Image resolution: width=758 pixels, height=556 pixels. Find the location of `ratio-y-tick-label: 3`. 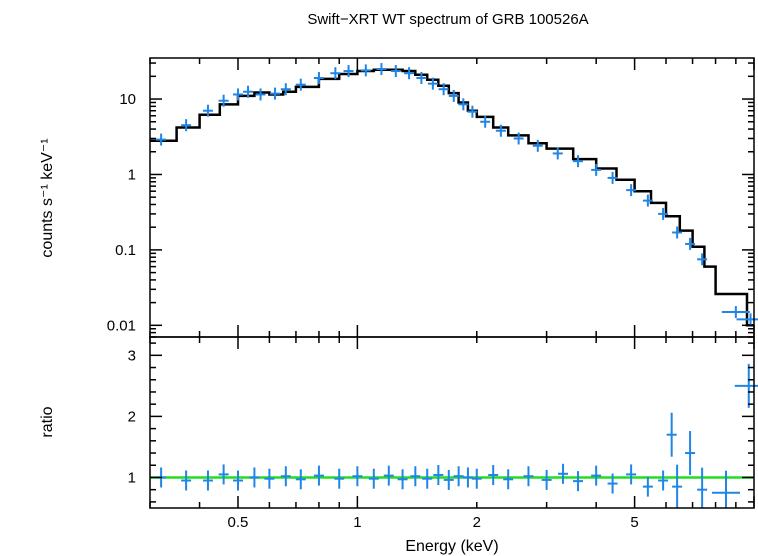

ratio-y-tick-label: 3 is located at coordinates (132, 355).